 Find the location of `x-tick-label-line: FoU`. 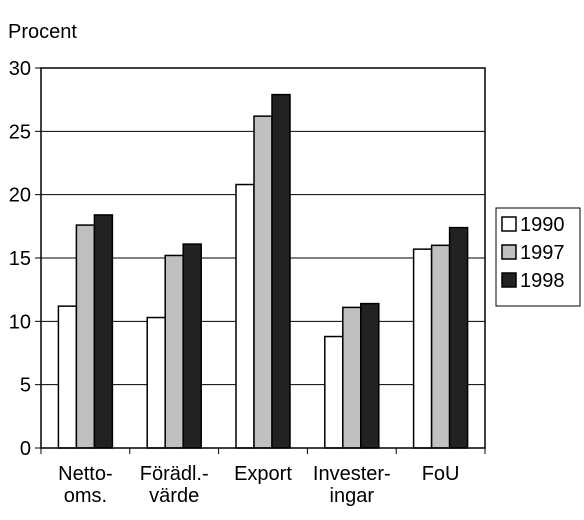

x-tick-label-line: FoU is located at coordinates (441, 474).